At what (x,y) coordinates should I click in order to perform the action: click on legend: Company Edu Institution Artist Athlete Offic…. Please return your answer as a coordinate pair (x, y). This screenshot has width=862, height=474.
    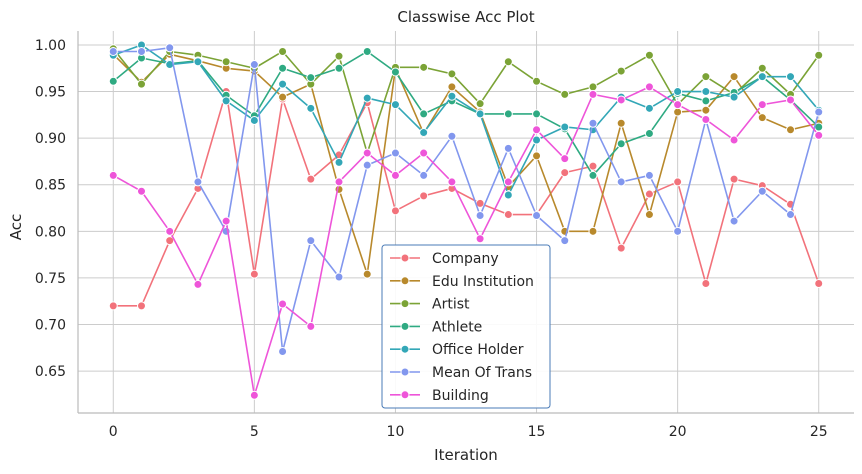
    Looking at the image, I should click on (466, 326).